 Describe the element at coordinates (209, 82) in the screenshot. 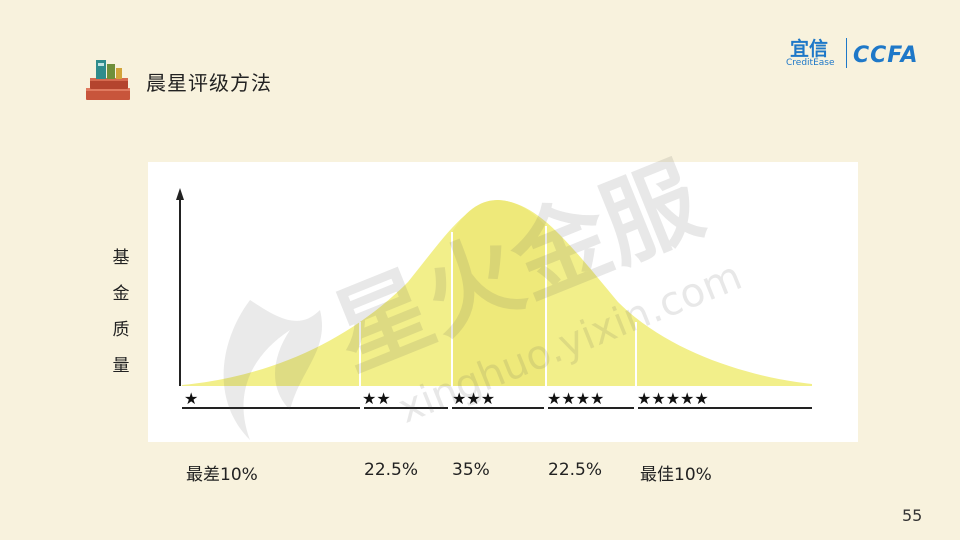

I see `page-title: 晨星评级方法` at that location.